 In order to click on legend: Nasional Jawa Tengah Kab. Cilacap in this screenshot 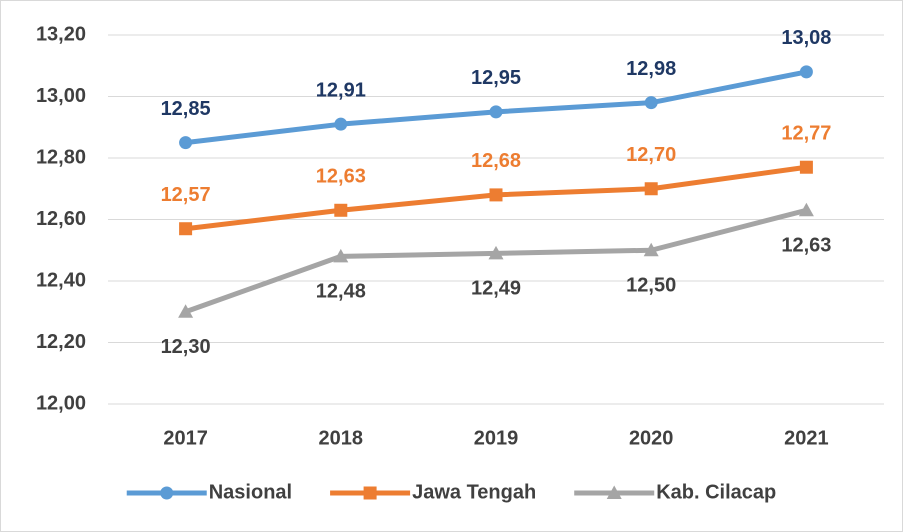, I will do `click(451, 492)`.